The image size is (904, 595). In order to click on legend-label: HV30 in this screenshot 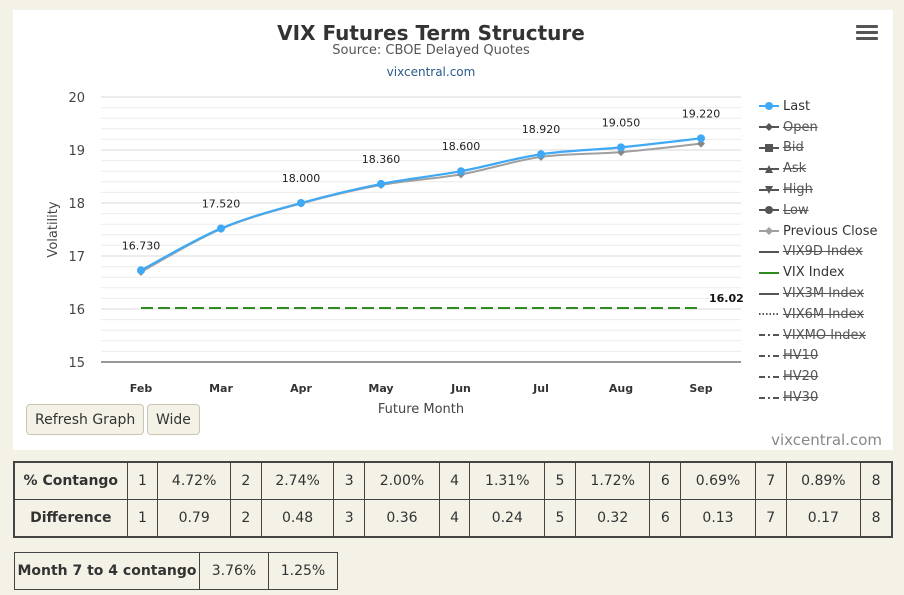, I will do `click(801, 398)`.